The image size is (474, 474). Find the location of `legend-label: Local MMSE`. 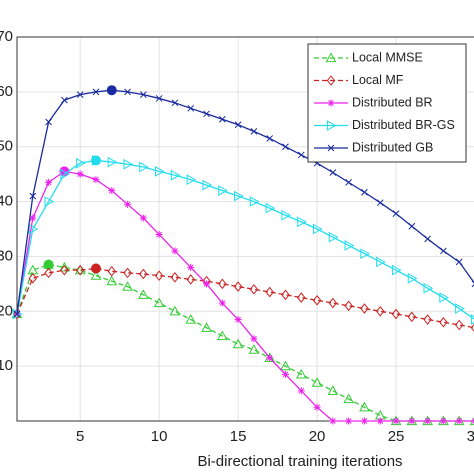

legend-label: Local MMSE is located at coordinates (387, 57).